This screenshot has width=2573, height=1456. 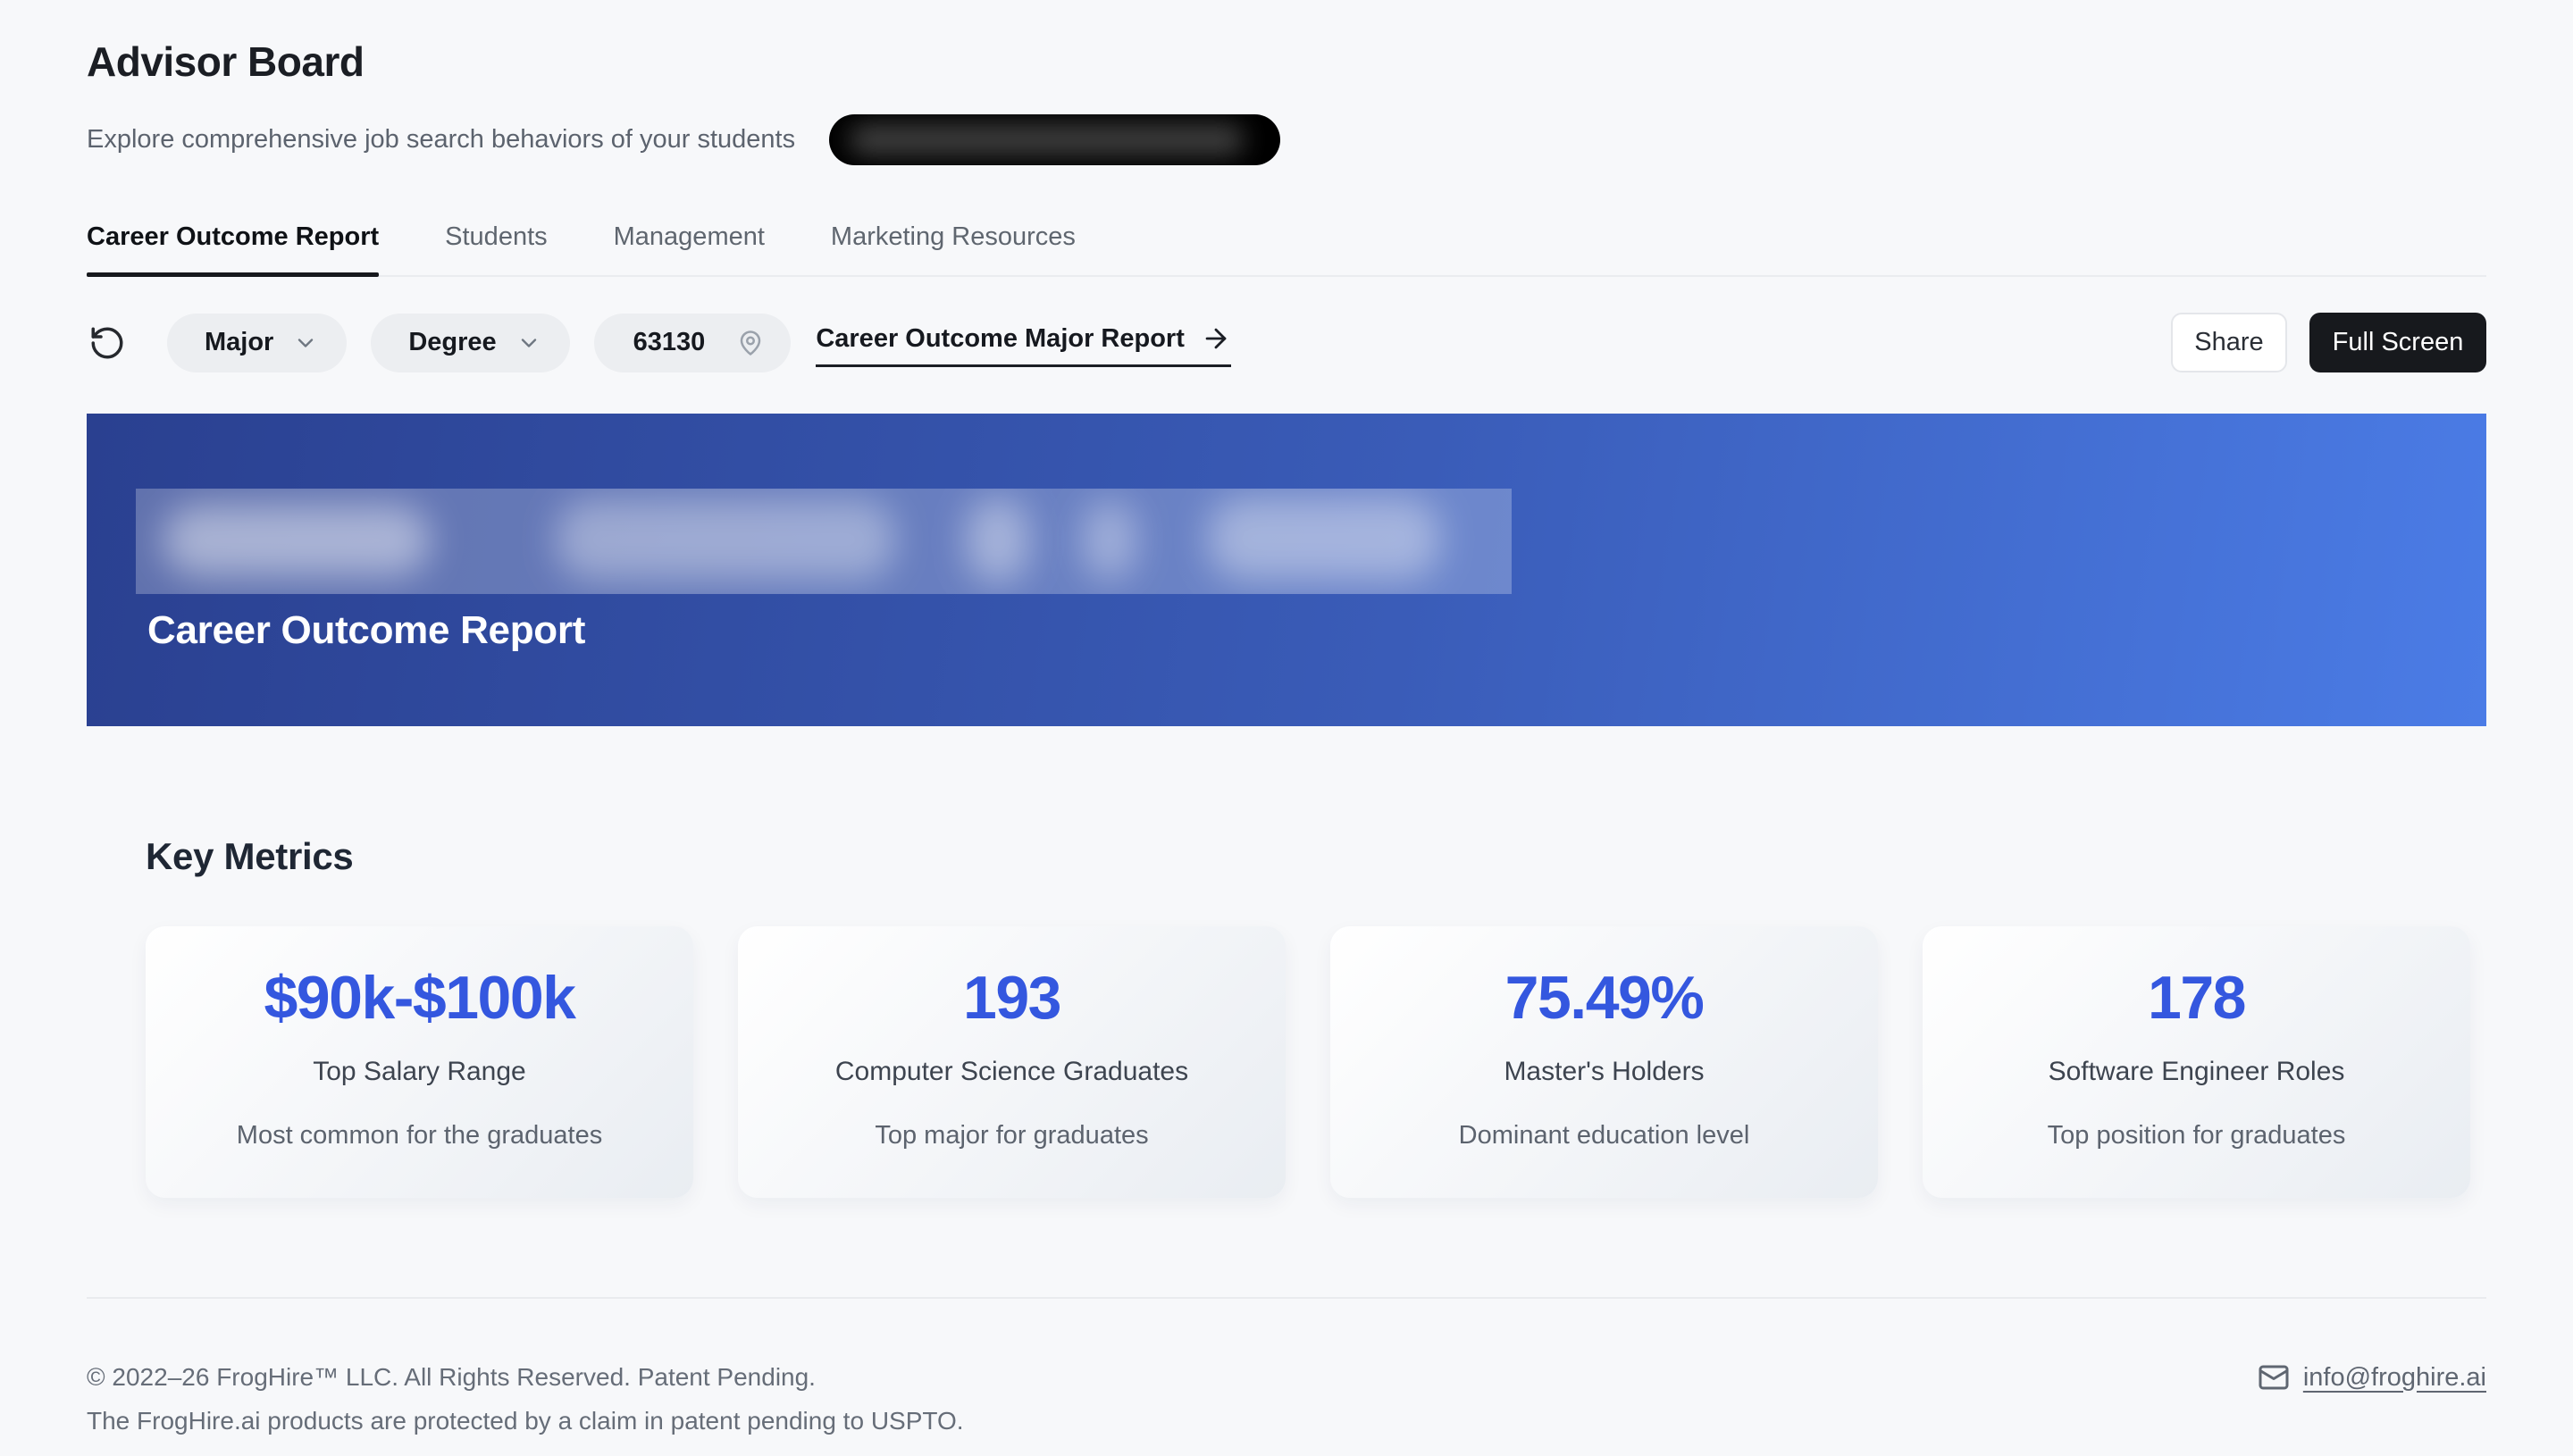 What do you see at coordinates (689, 236) in the screenshot?
I see `tab-management: Management` at bounding box center [689, 236].